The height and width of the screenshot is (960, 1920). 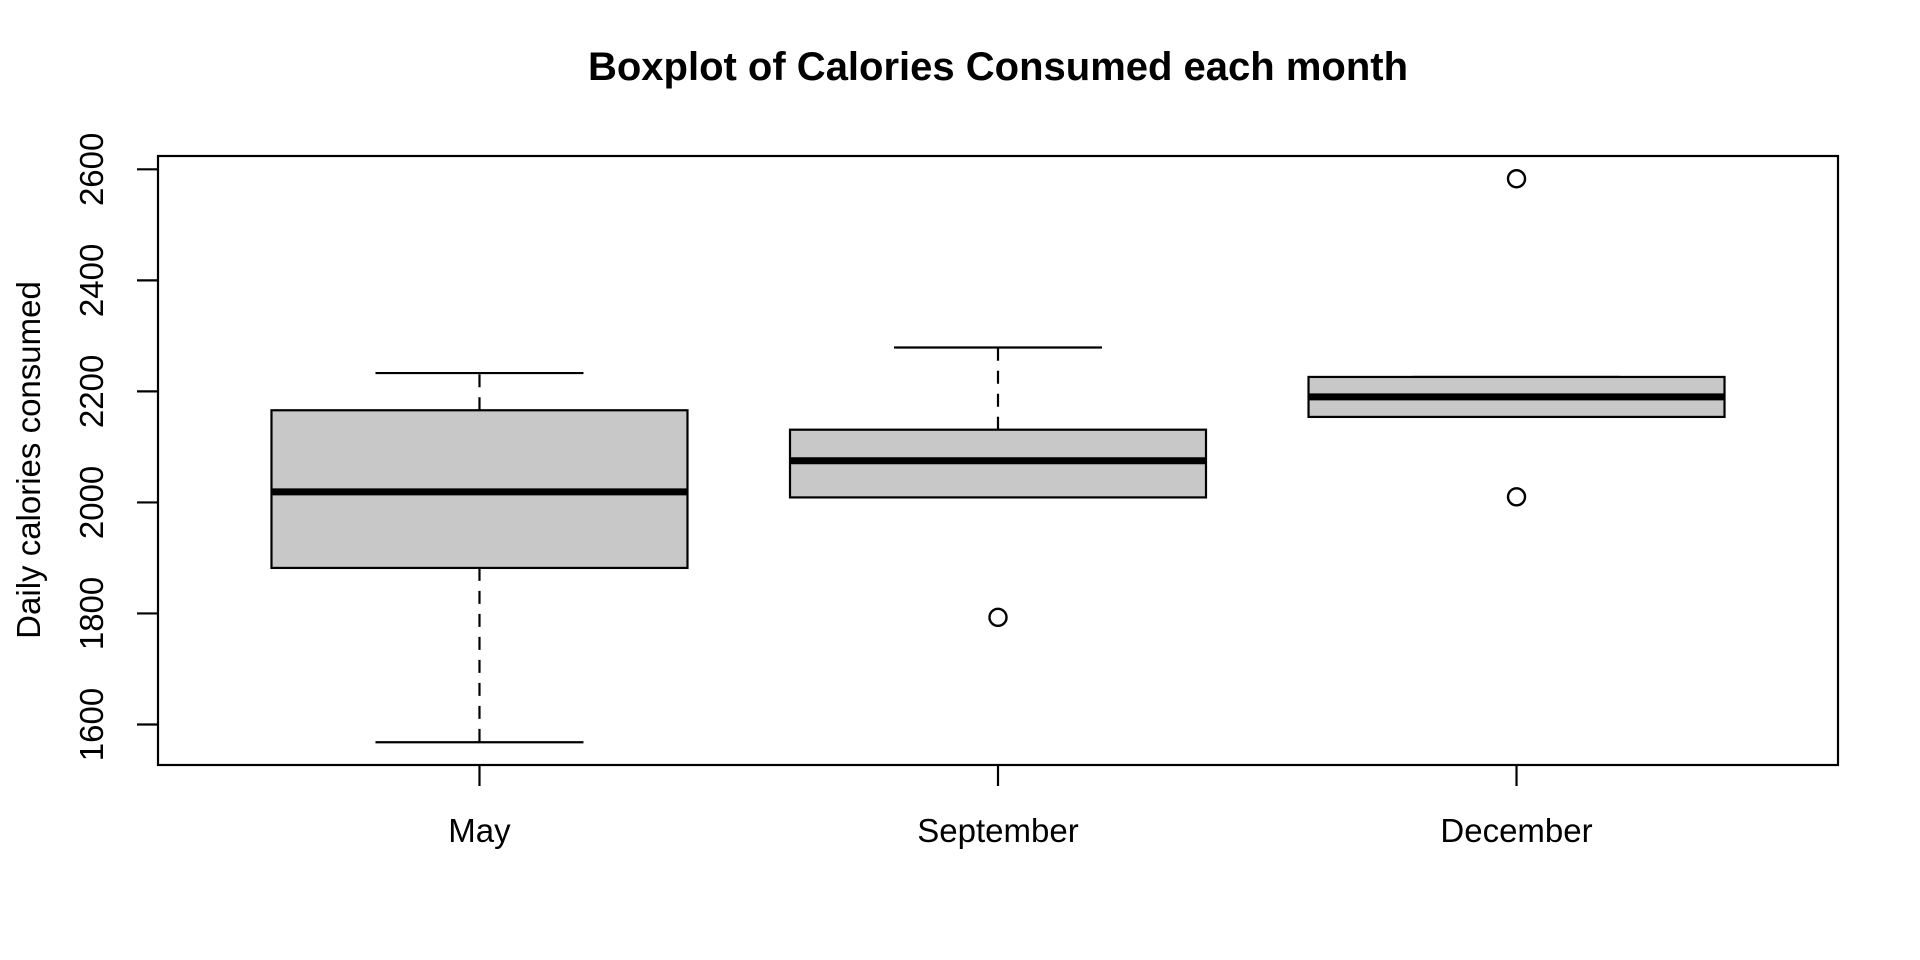 What do you see at coordinates (1516, 830) in the screenshot?
I see `x-tick-label-december: December` at bounding box center [1516, 830].